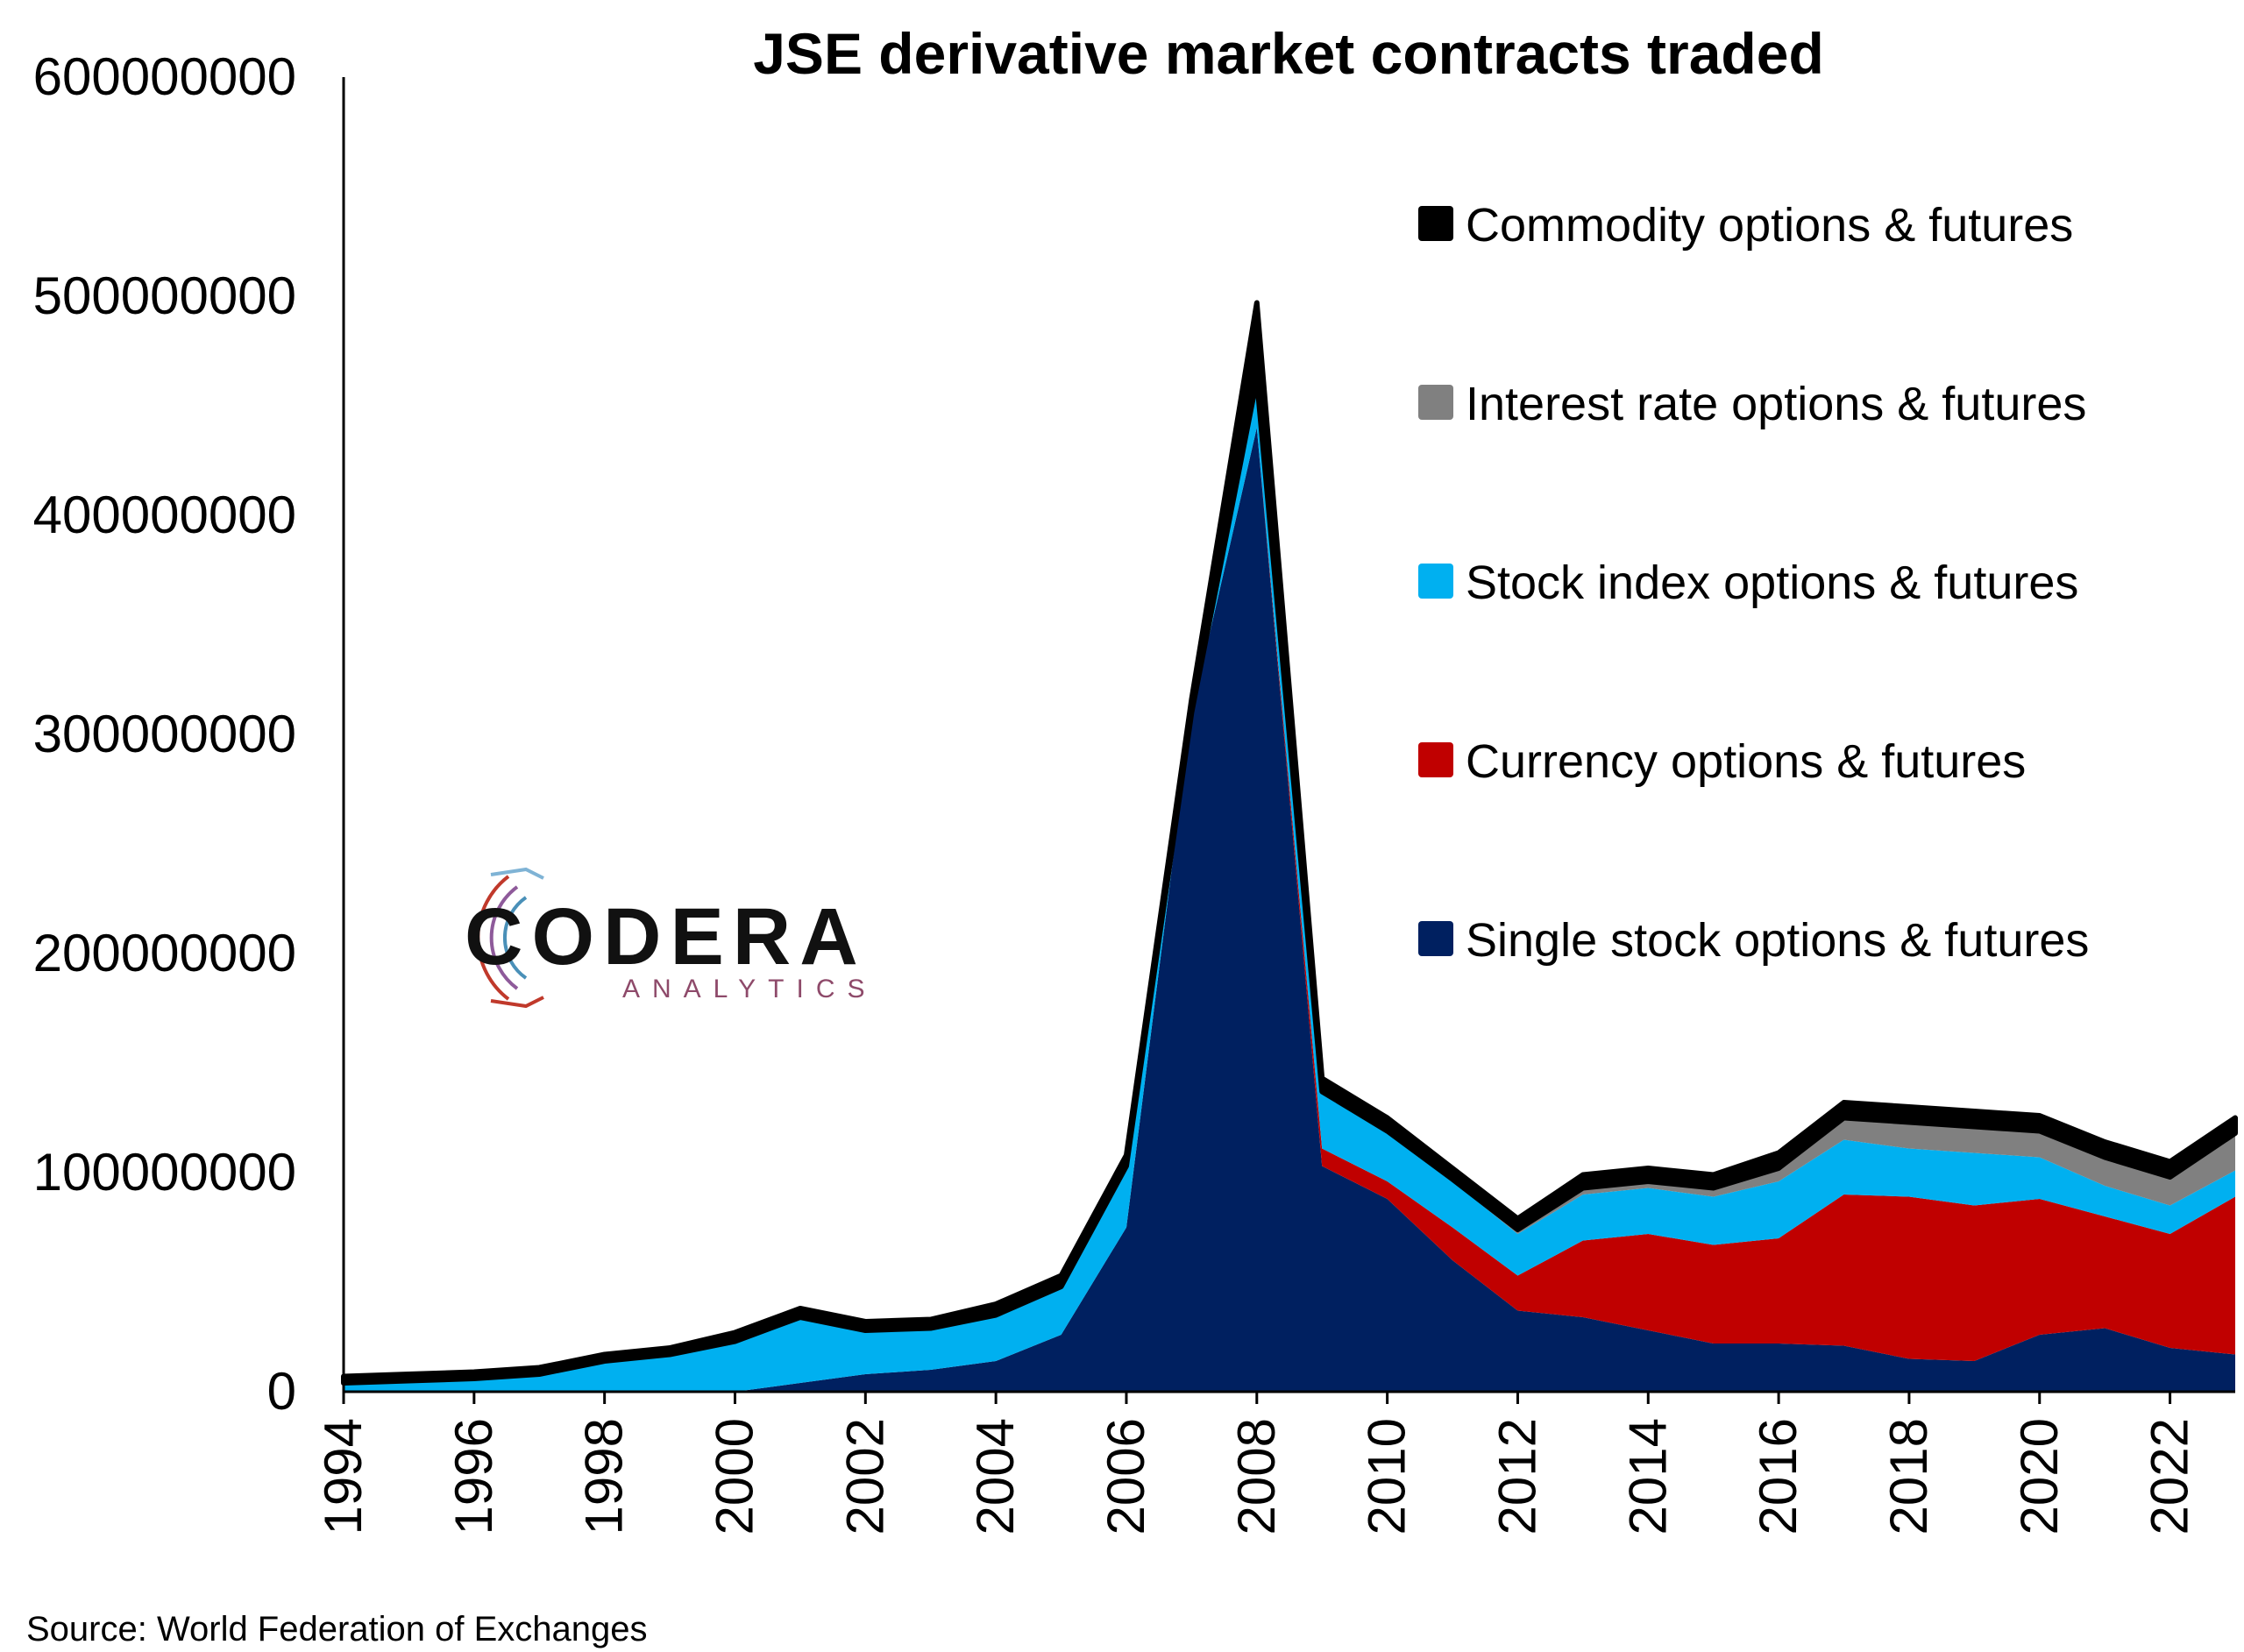 The height and width of the screenshot is (1652, 2244). I want to click on y-tick-label: 100000000, so click(165, 1172).